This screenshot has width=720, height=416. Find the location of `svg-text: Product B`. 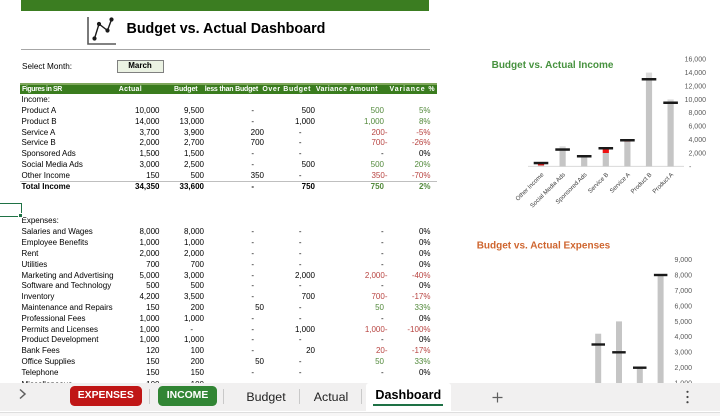

svg-text: Product B is located at coordinates (642, 183).